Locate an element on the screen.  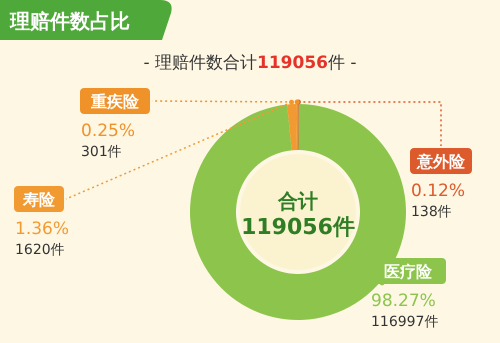
chart-title: 理赔件数占比 is located at coordinates (69, 21).